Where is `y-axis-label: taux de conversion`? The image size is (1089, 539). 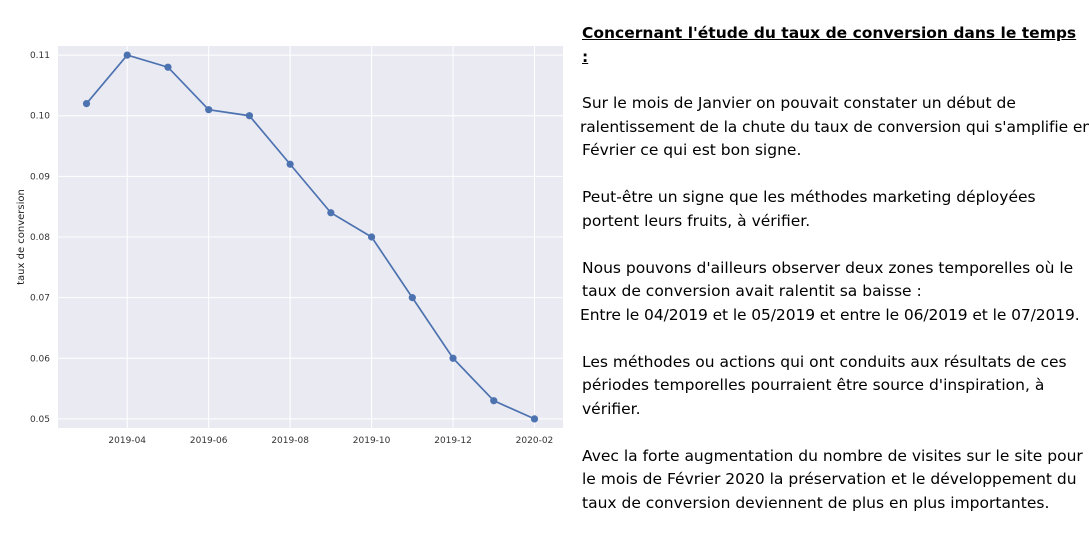
y-axis-label: taux de conversion is located at coordinates (21, 237).